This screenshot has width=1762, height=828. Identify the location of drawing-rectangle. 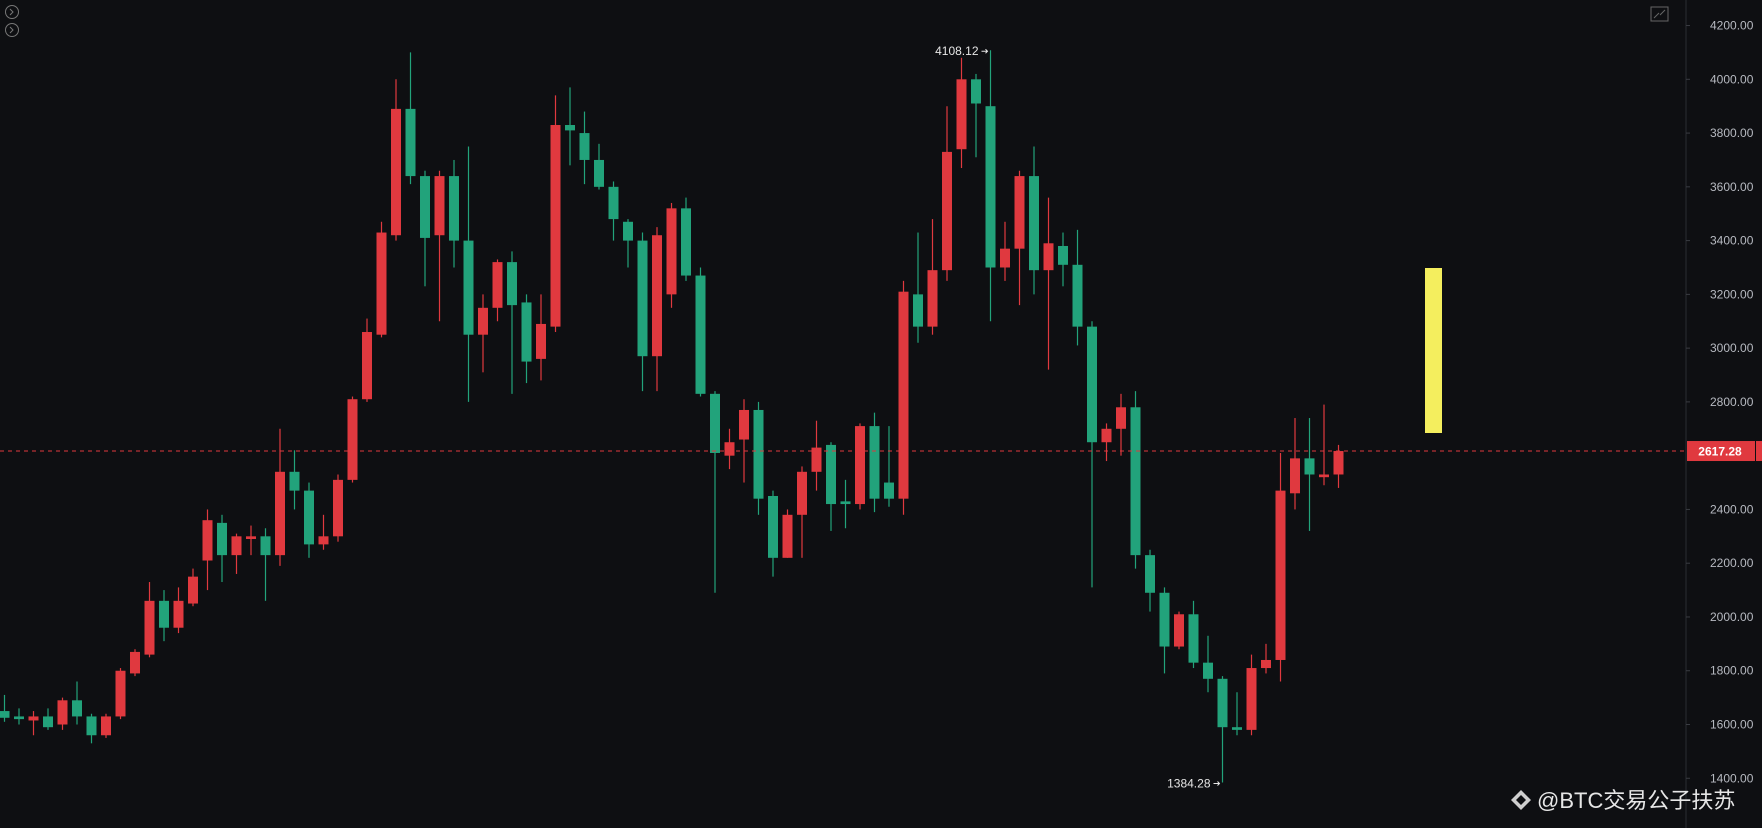
(1433, 350).